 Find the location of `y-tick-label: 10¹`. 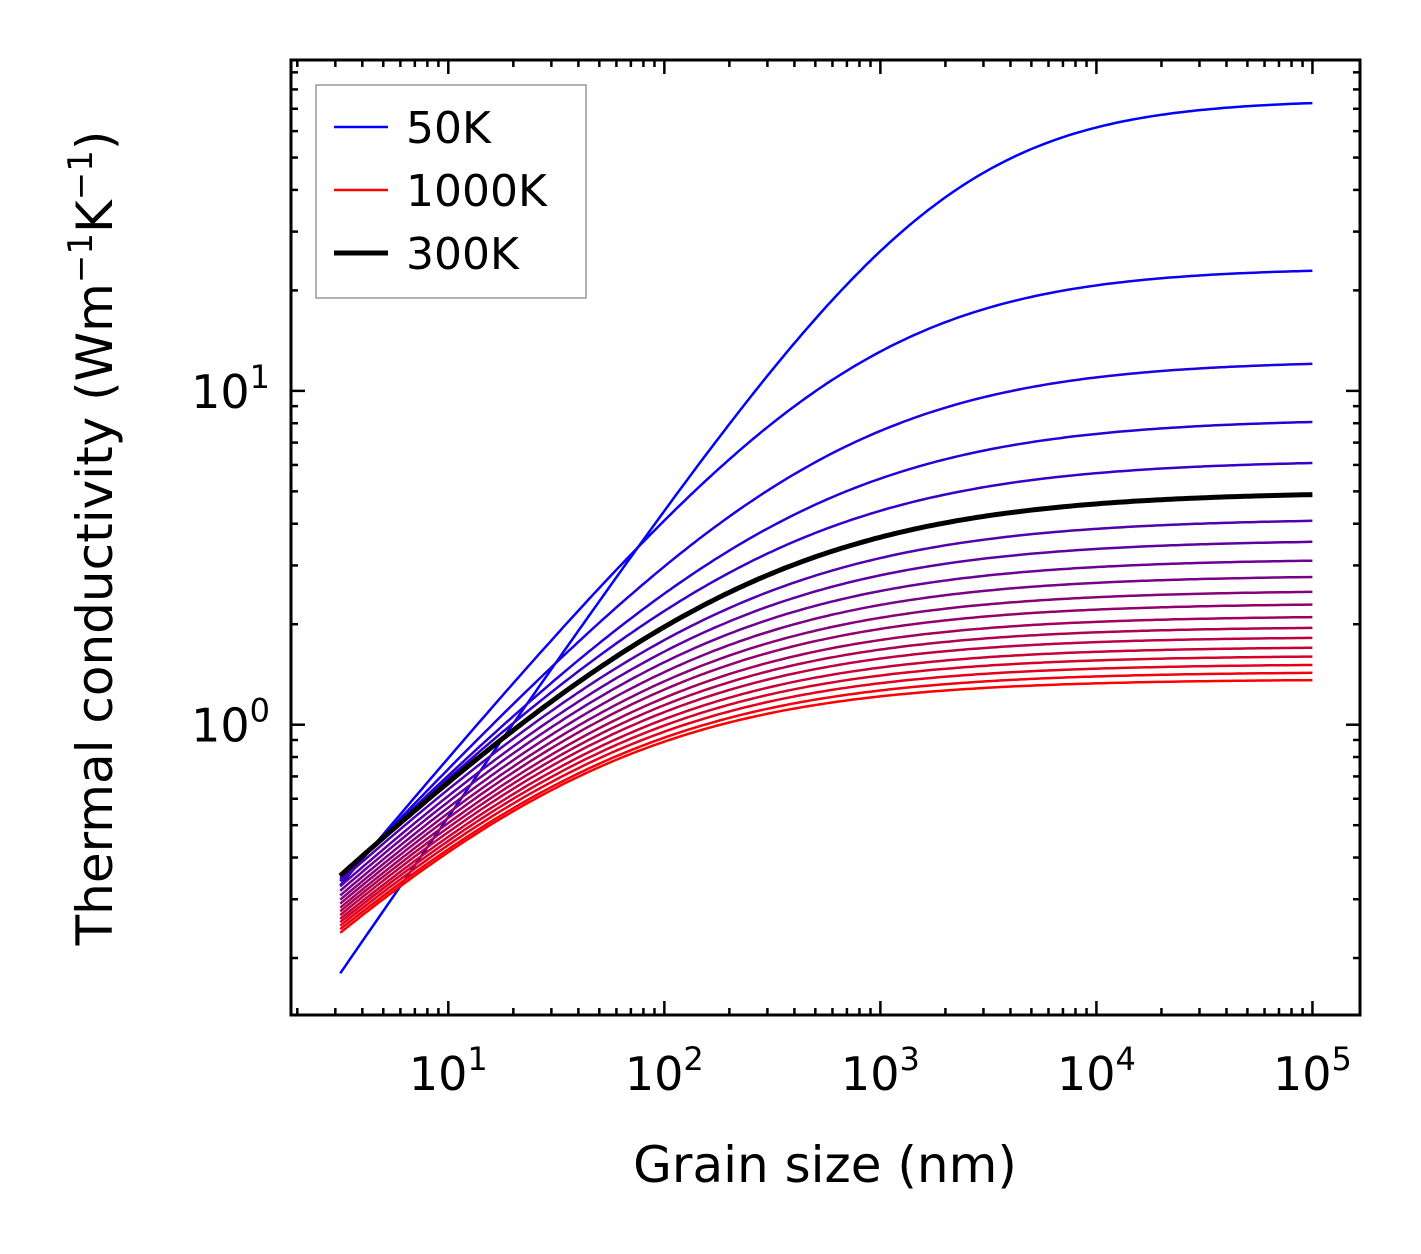

y-tick-label: 10¹ is located at coordinates (230, 388).